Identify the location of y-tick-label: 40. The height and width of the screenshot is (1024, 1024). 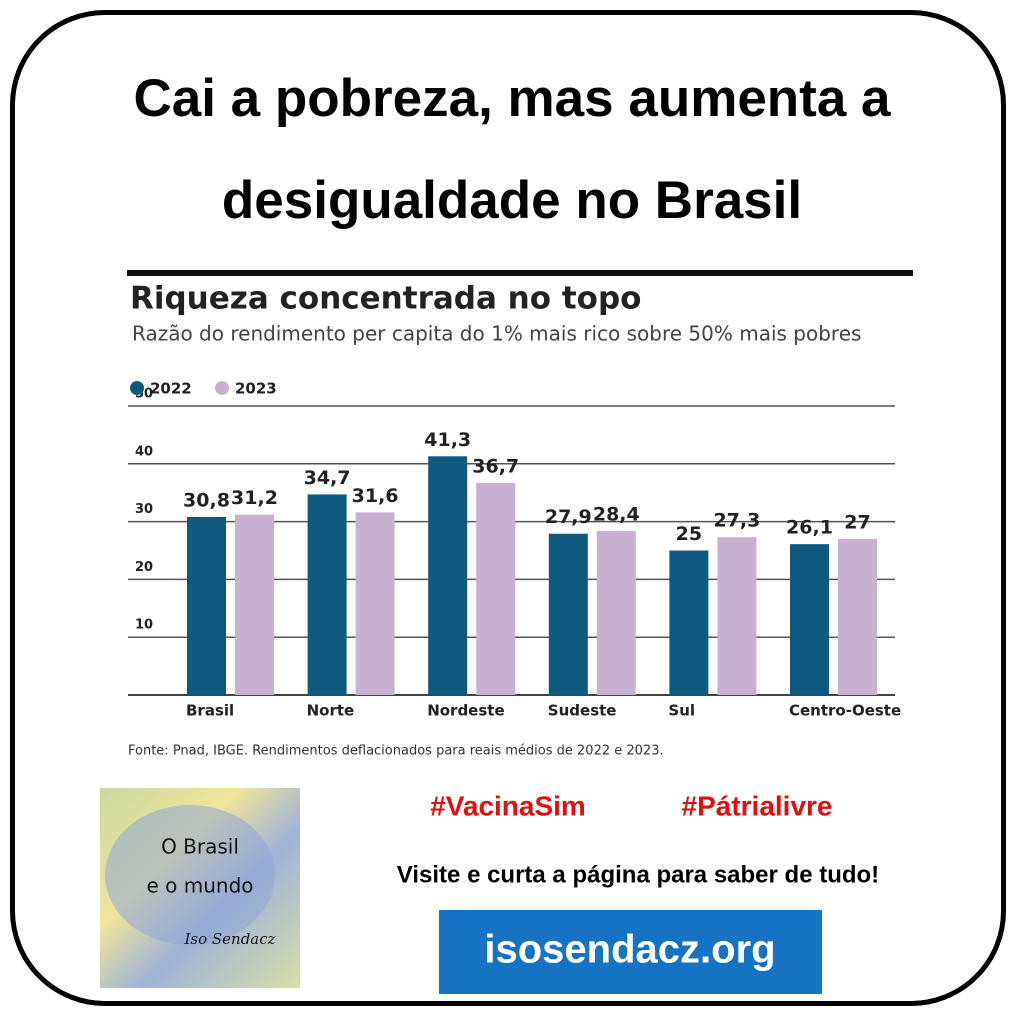
(144, 451).